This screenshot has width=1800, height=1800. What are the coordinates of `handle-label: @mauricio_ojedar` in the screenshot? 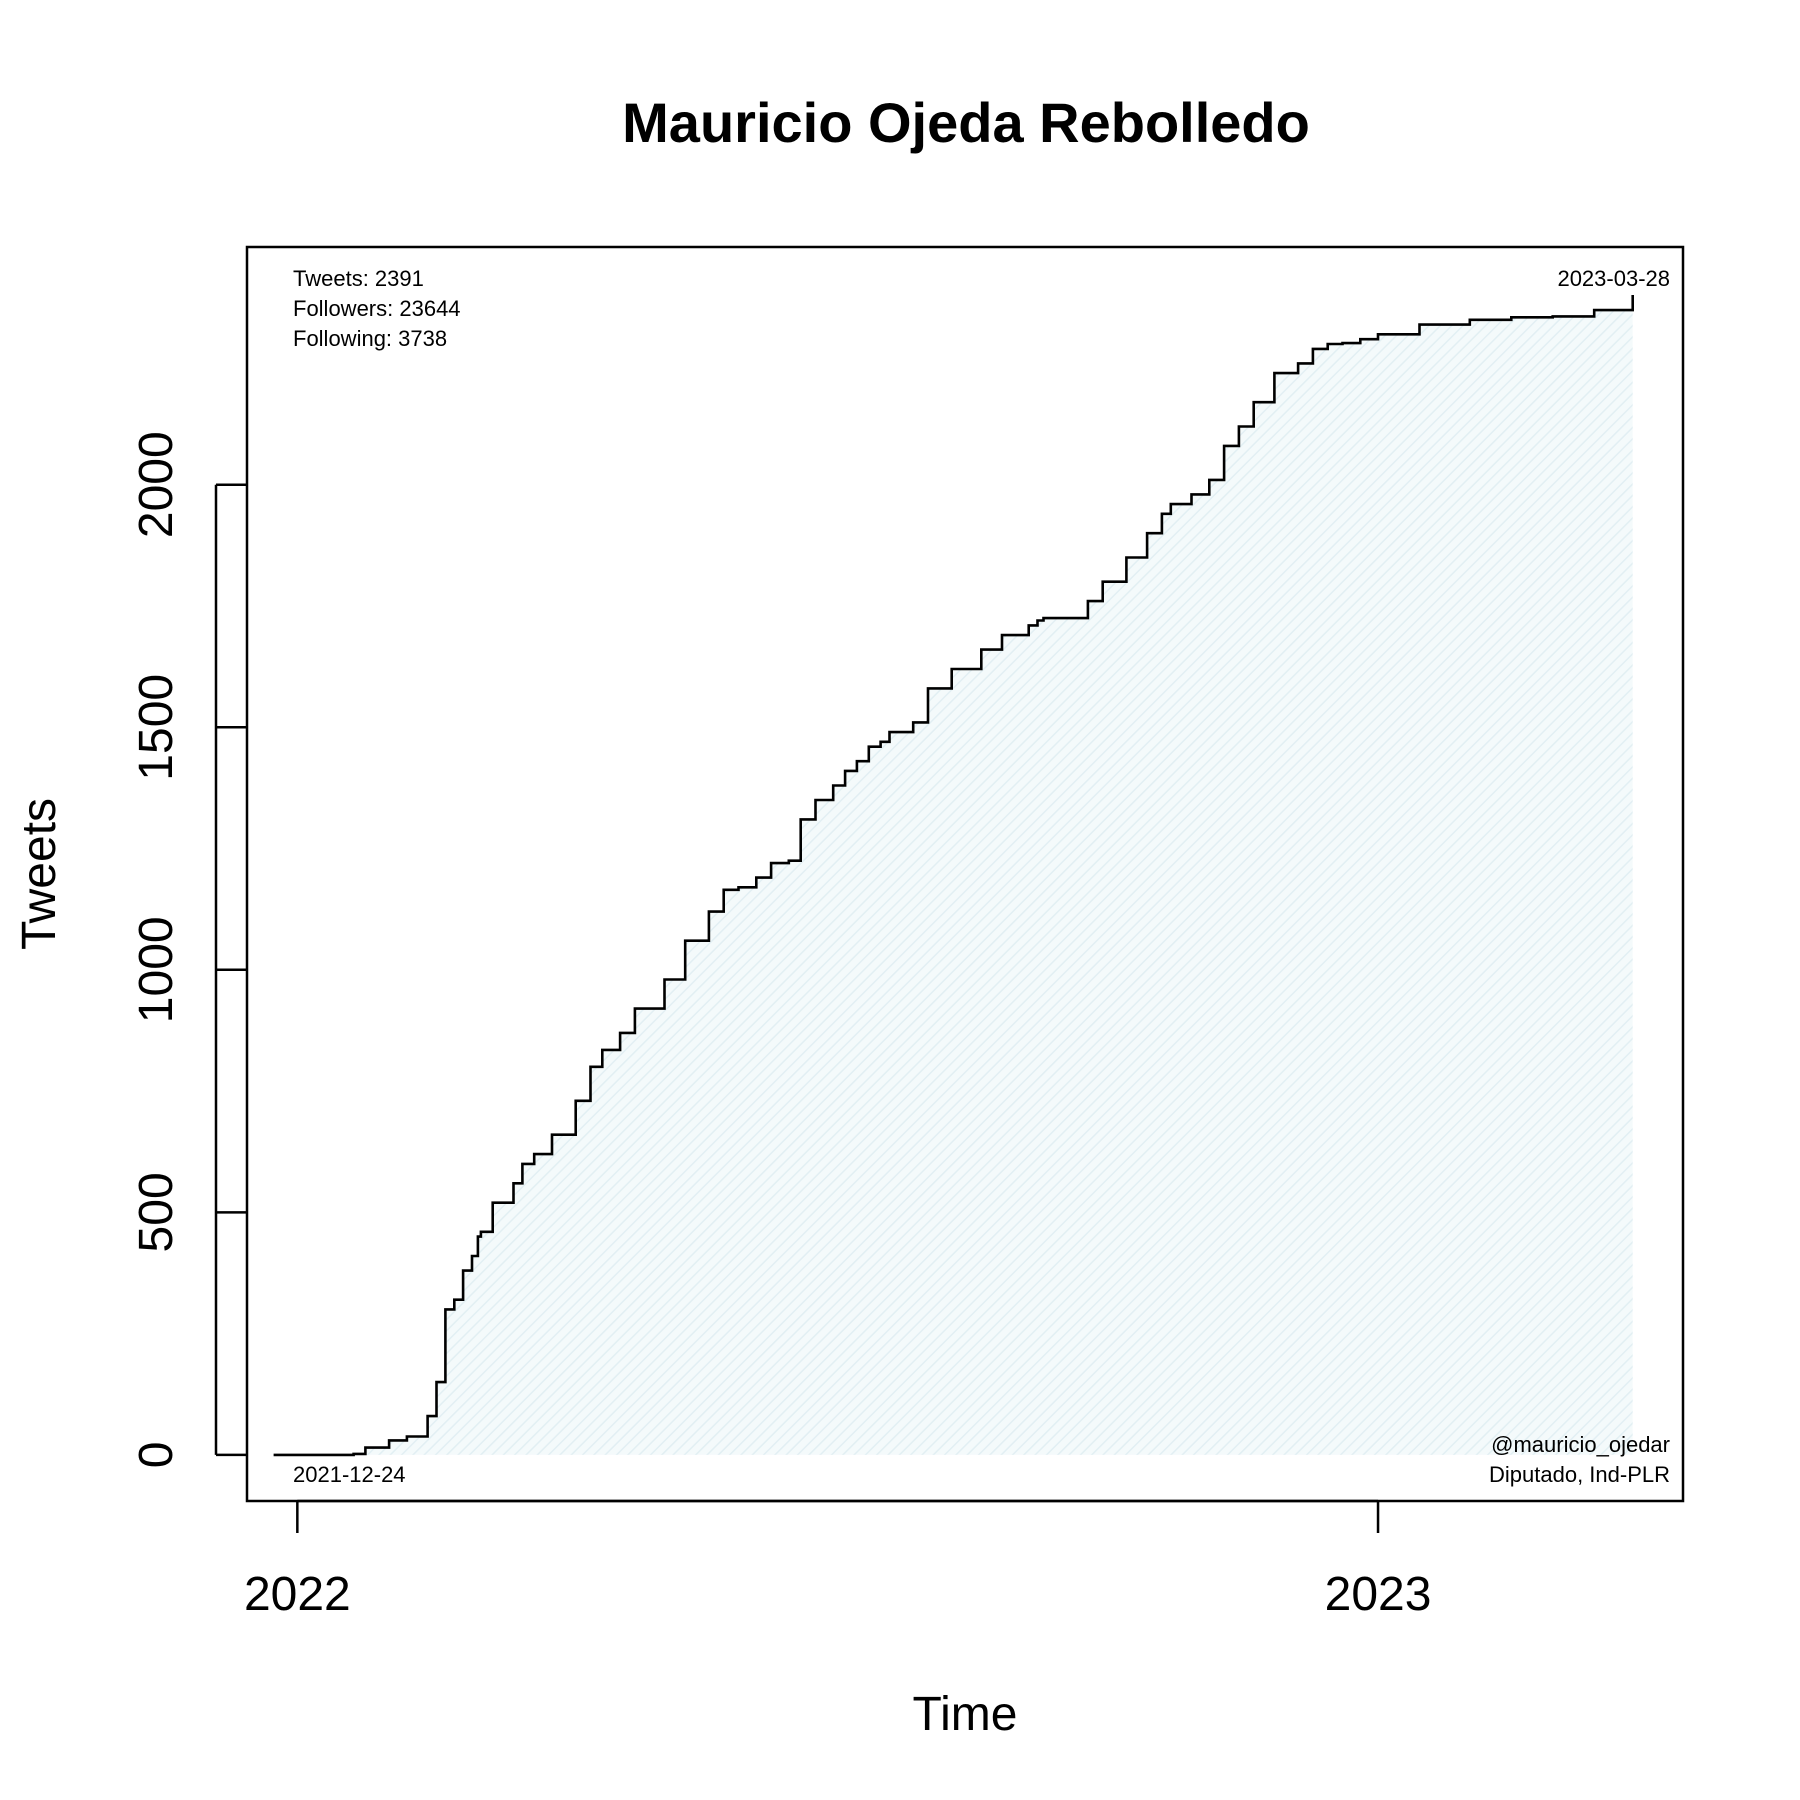 It's located at (1580, 1444).